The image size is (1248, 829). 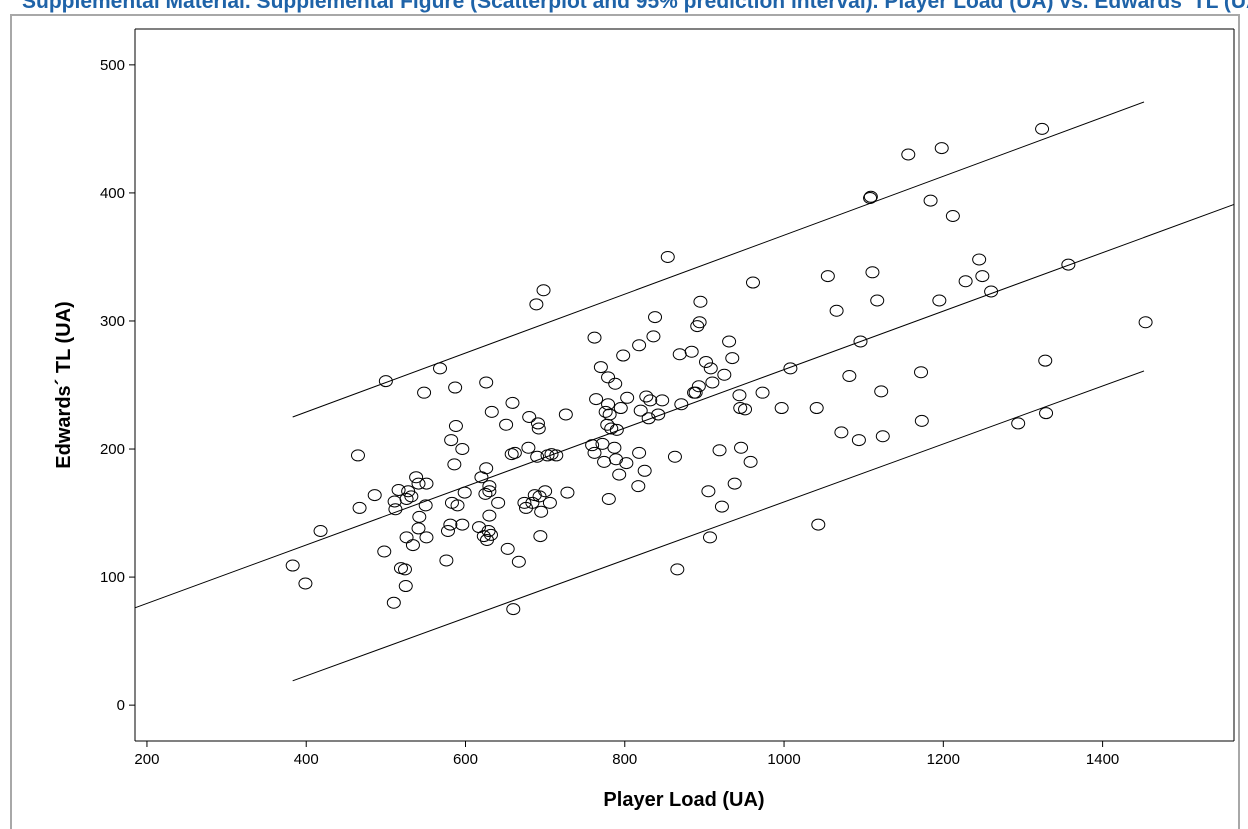 What do you see at coordinates (112, 449) in the screenshot?
I see `y-tick-label: 200` at bounding box center [112, 449].